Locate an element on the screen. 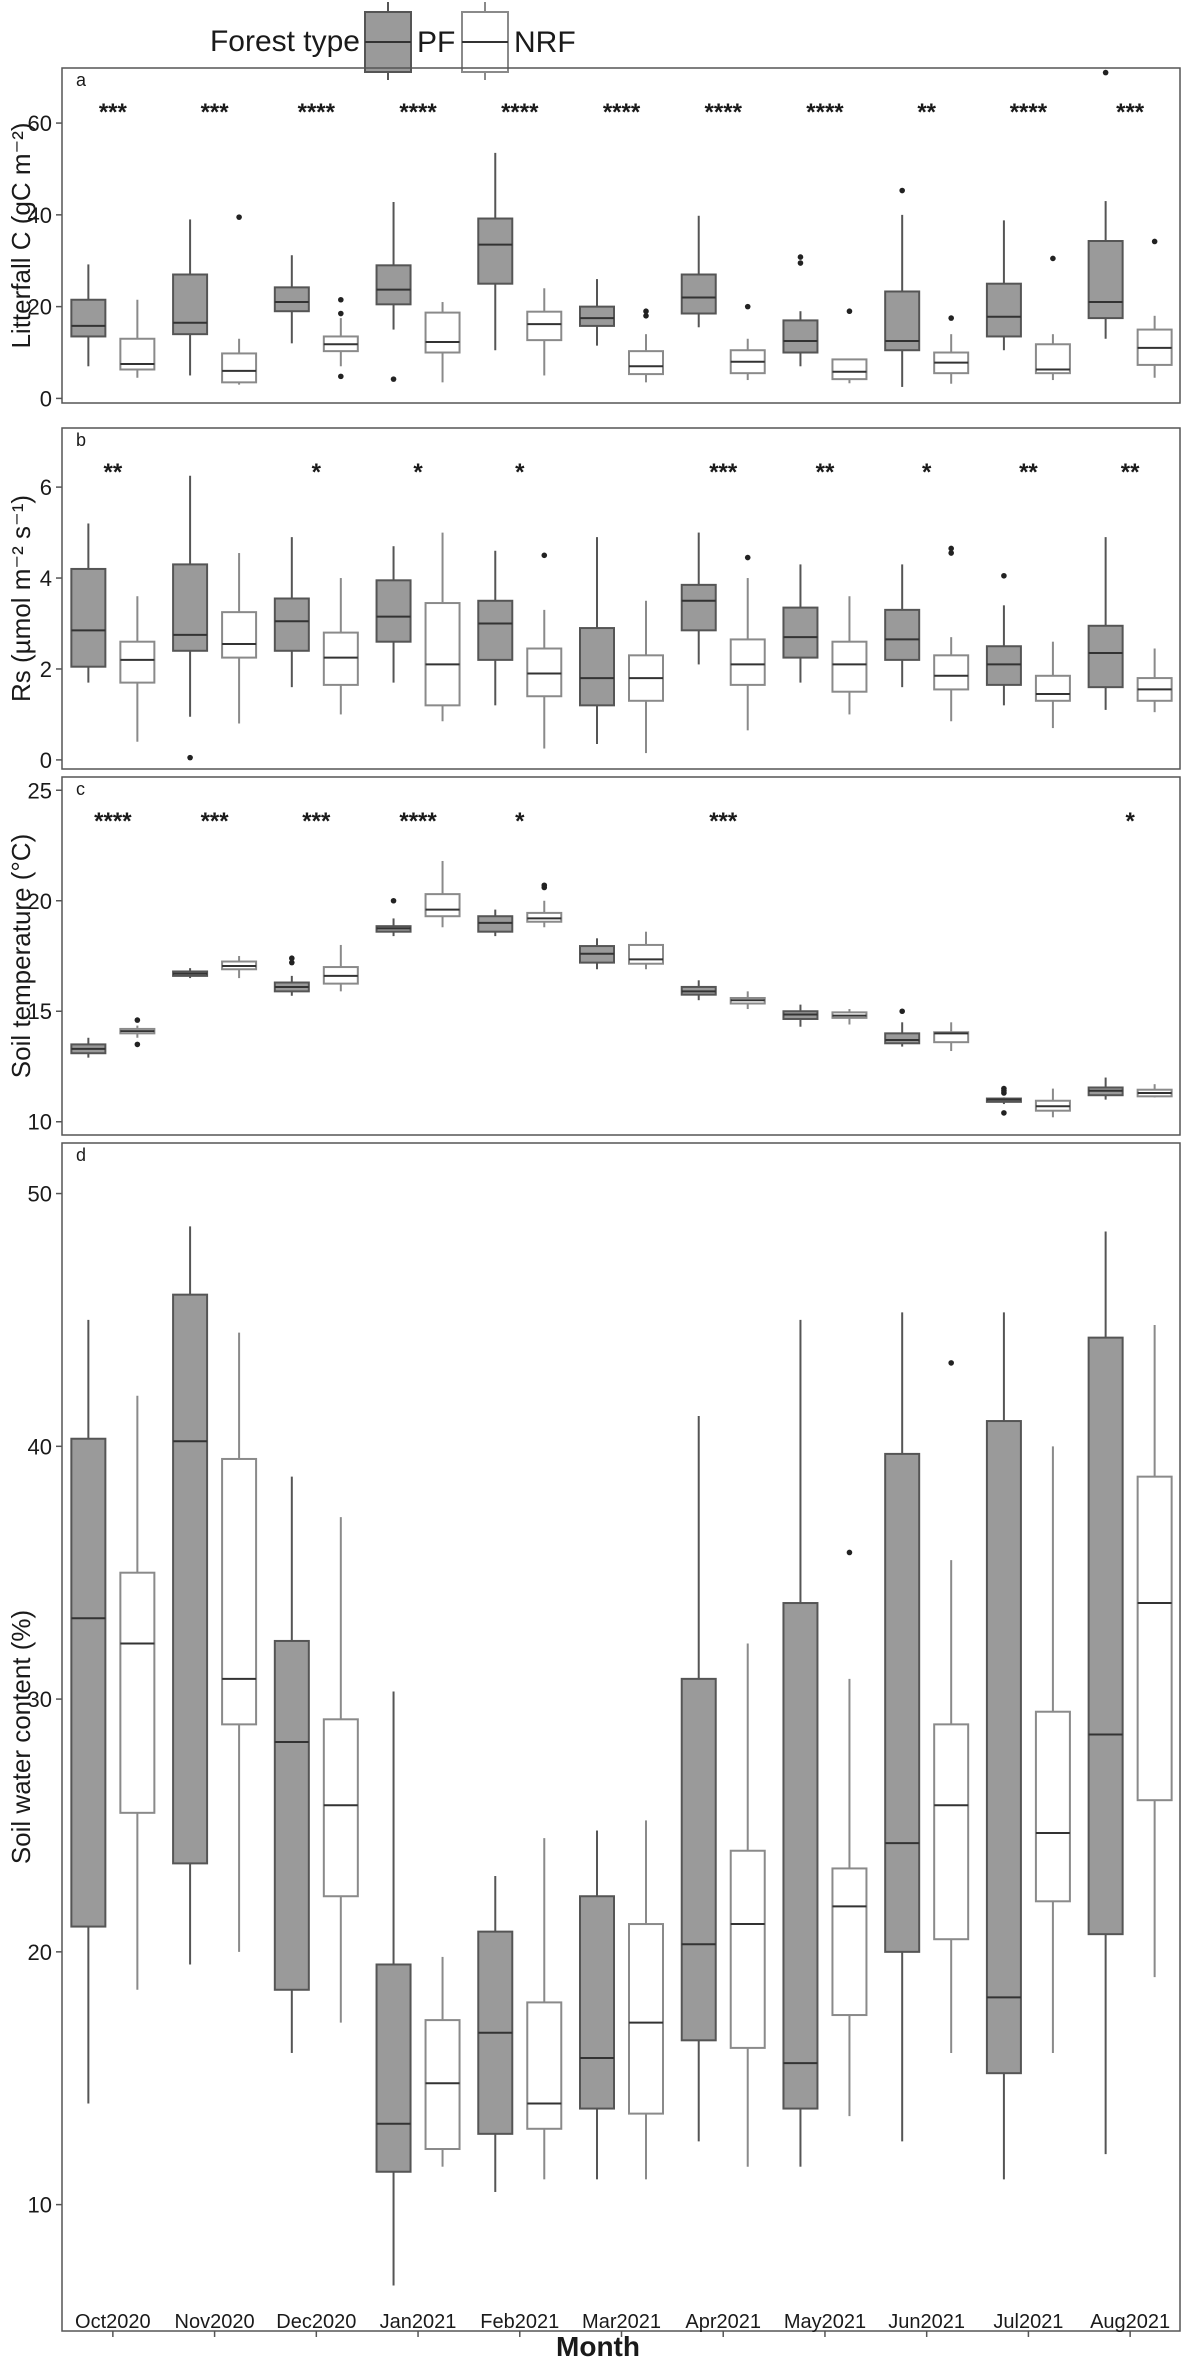  y-axis-title: Rs (µmol m⁻² s⁻¹) is located at coordinates (21, 598).